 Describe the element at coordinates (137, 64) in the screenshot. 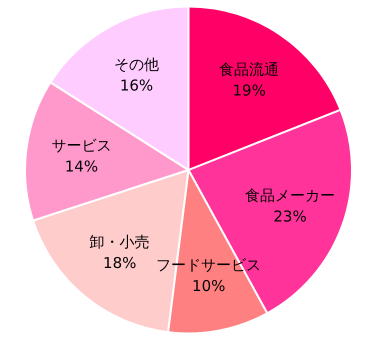

I see `slice-label: その他` at that location.